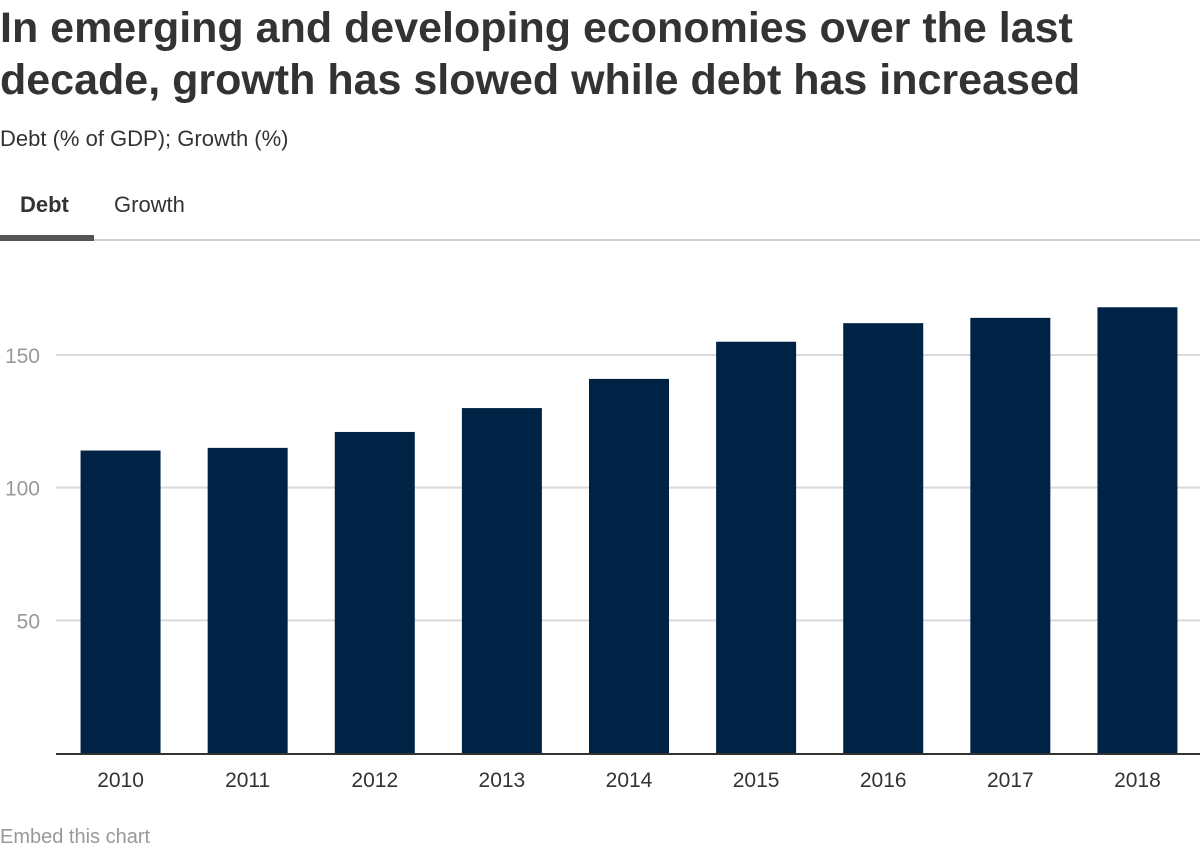  Describe the element at coordinates (120, 780) in the screenshot. I see `x-tick-label: 2010` at that location.